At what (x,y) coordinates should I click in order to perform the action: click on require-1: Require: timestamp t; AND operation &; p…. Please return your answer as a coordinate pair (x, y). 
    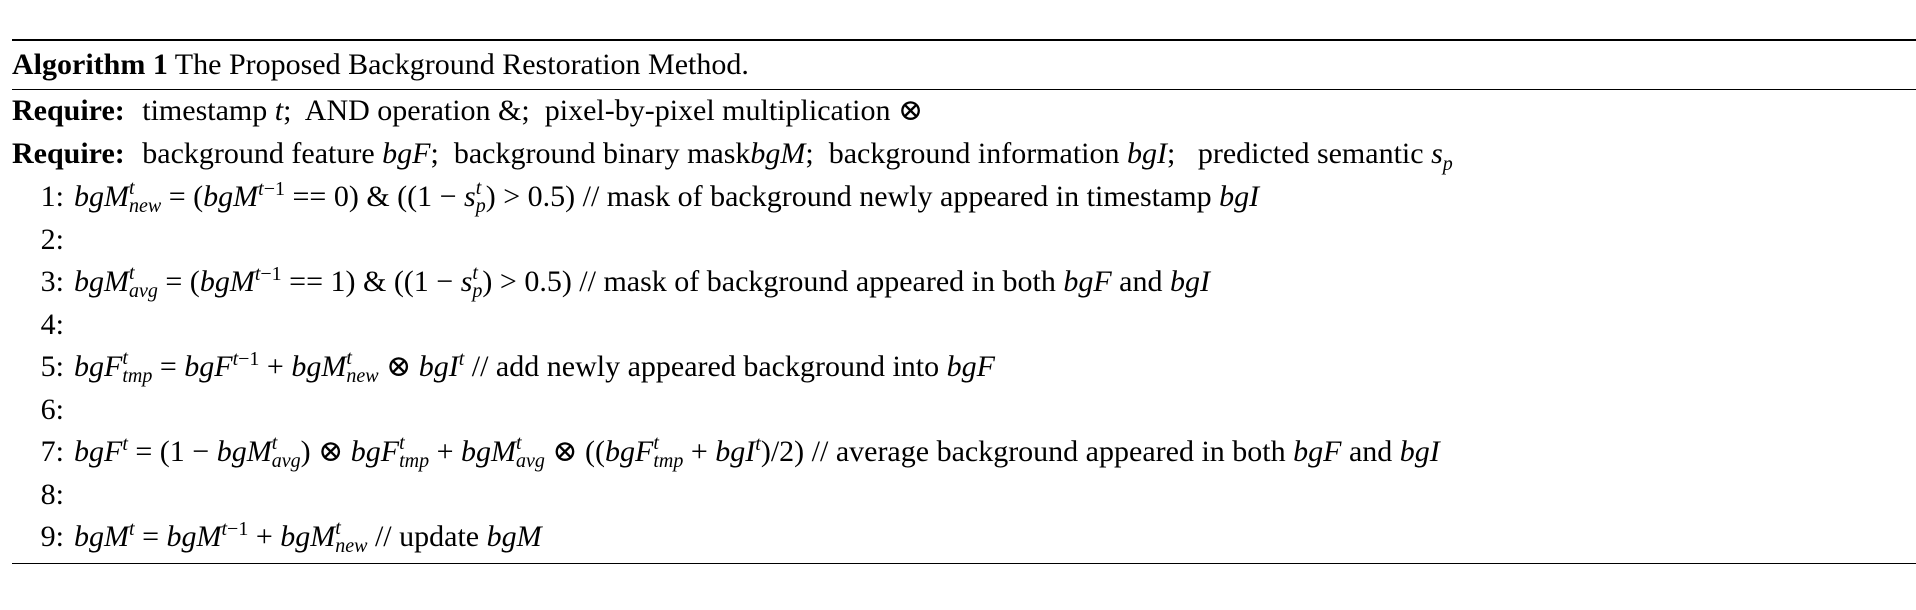
    Looking at the image, I should click on (468, 110).